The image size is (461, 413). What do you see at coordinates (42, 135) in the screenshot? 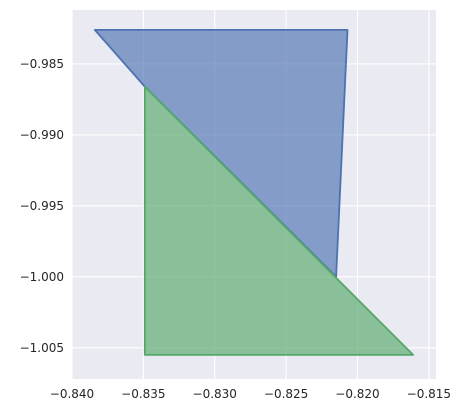
I see `y-tick-label: −0.990` at bounding box center [42, 135].